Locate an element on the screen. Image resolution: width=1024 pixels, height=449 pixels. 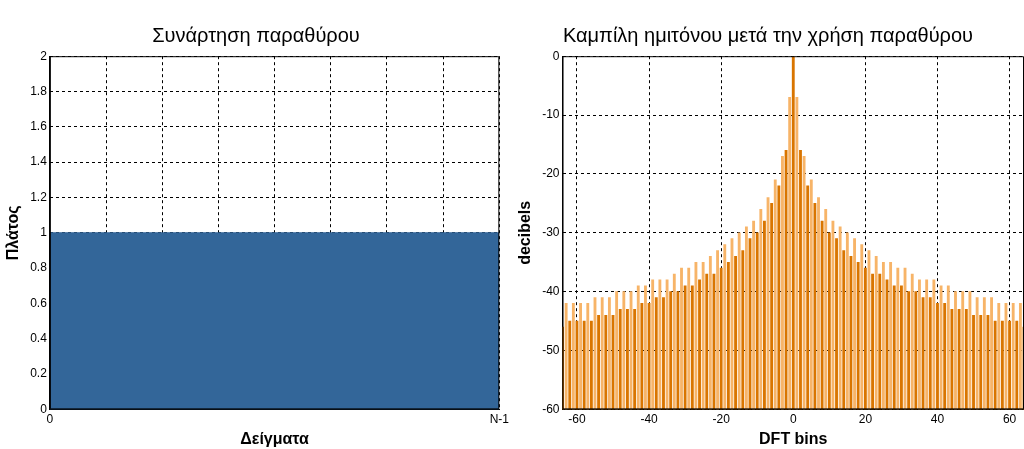
y-tick-label: 1 is located at coordinates (44, 232).